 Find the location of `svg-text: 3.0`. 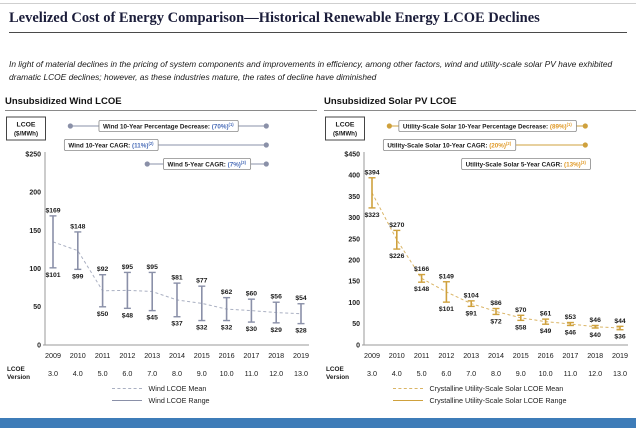

svg-text: 3.0 is located at coordinates (372, 373).